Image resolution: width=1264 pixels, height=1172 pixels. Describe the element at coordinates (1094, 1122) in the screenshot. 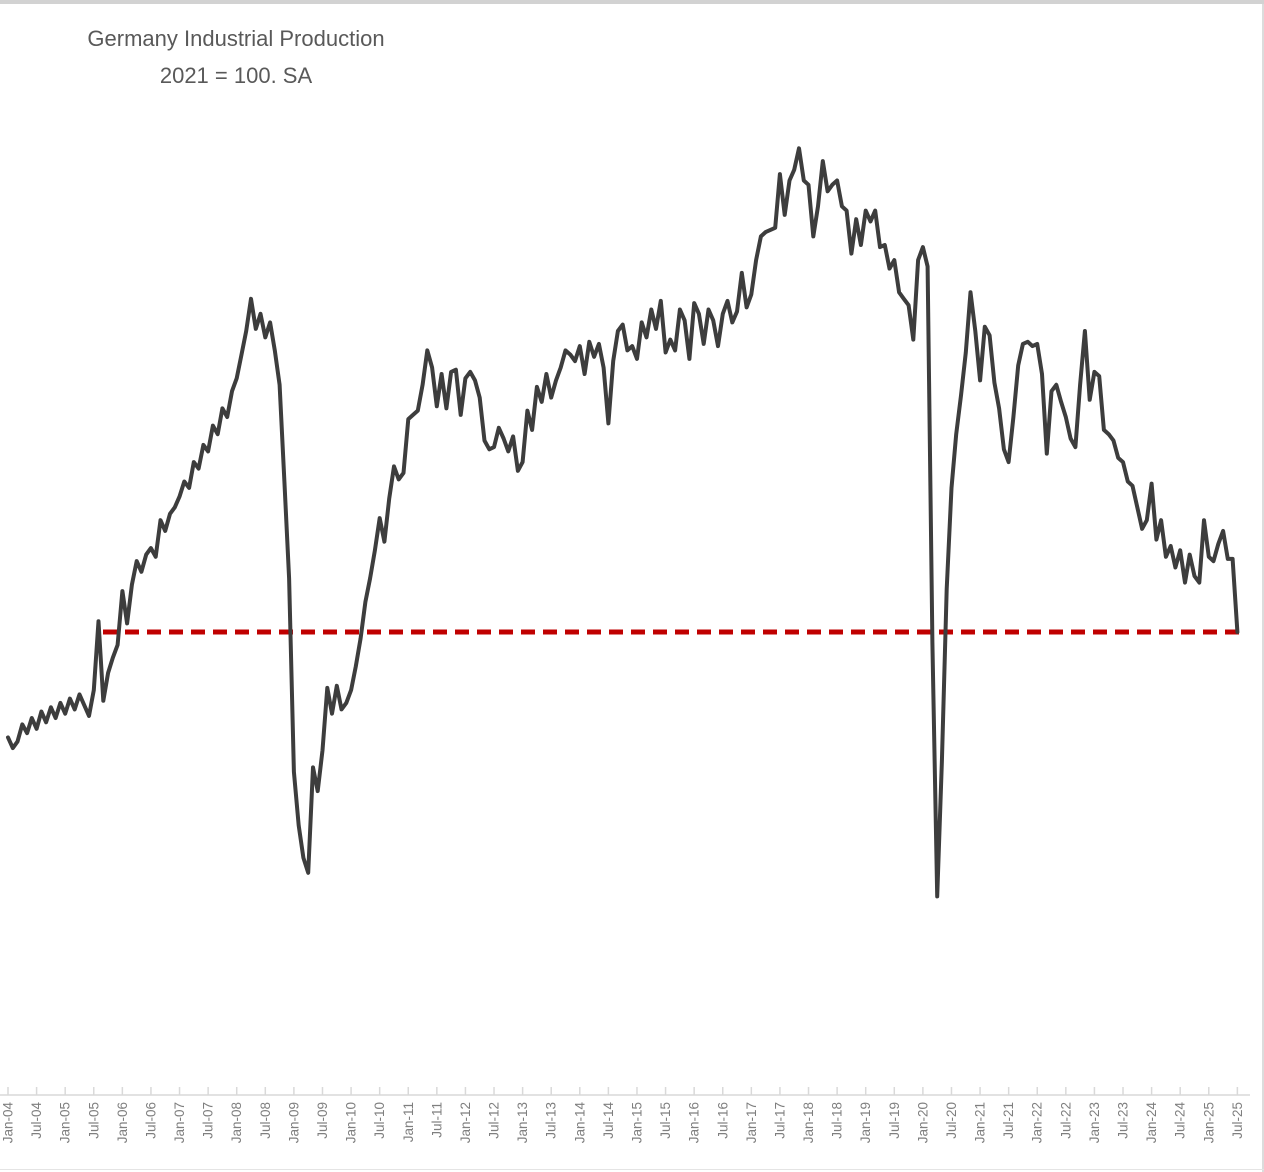

I see `x-axis-tick-label: Jan-23` at that location.